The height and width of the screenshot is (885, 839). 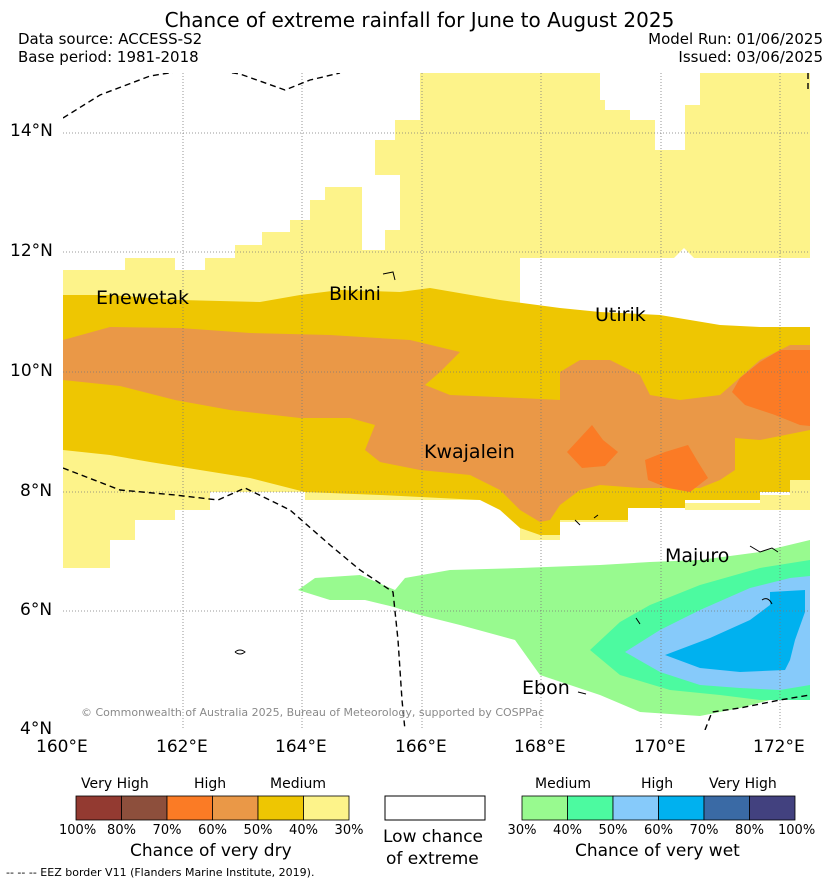 I want to click on legend-dry-caption: Chance of very dry, so click(x=211, y=851).